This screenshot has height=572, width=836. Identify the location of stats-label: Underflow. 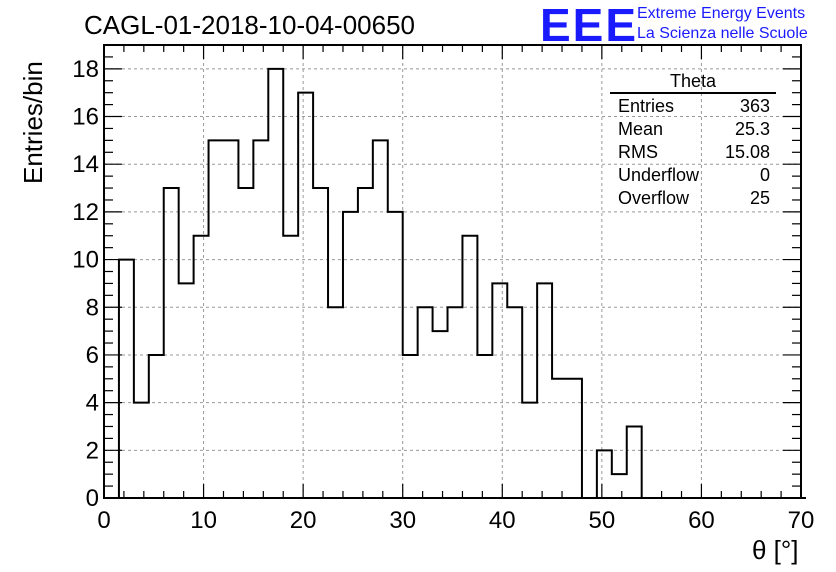
(659, 175).